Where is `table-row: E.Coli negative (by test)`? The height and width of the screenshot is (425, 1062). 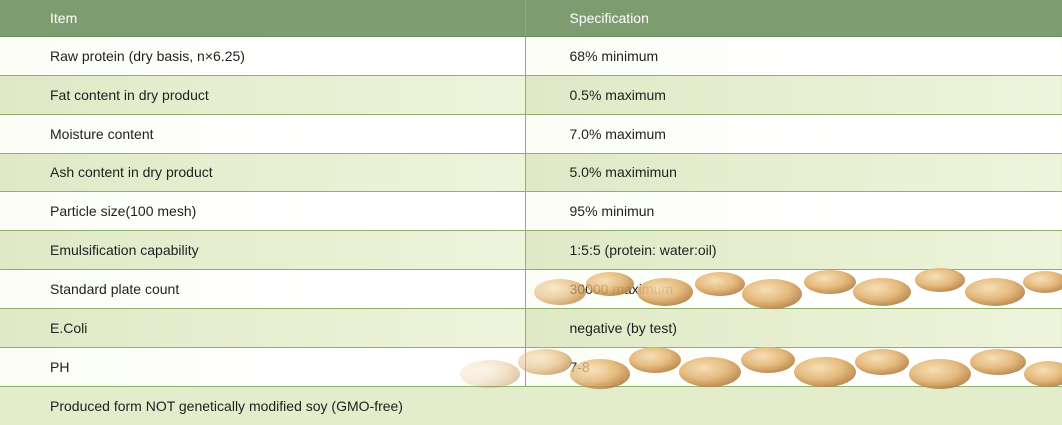
table-row: E.Coli negative (by test) is located at coordinates (531, 328).